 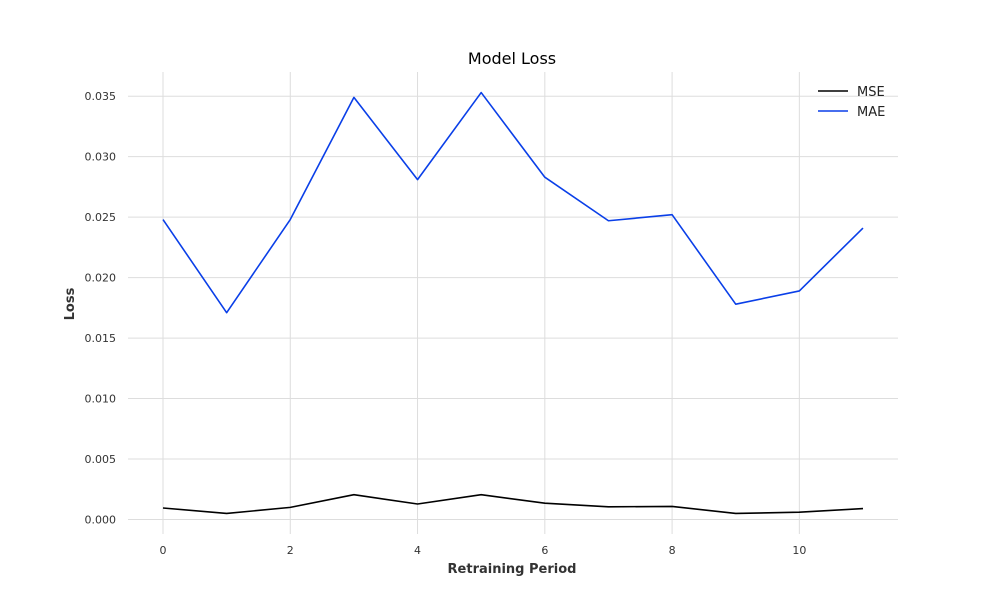 I want to click on y-tick-label: 0.030, so click(x=101, y=157).